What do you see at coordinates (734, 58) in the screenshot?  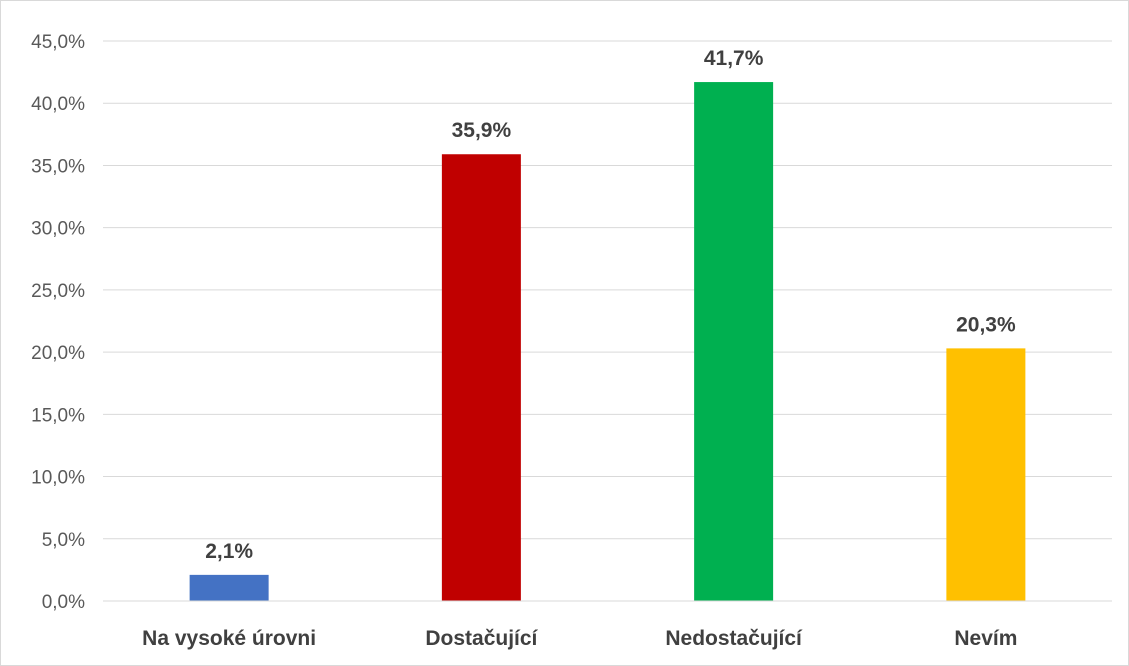 I see `data-label: 41,7%` at bounding box center [734, 58].